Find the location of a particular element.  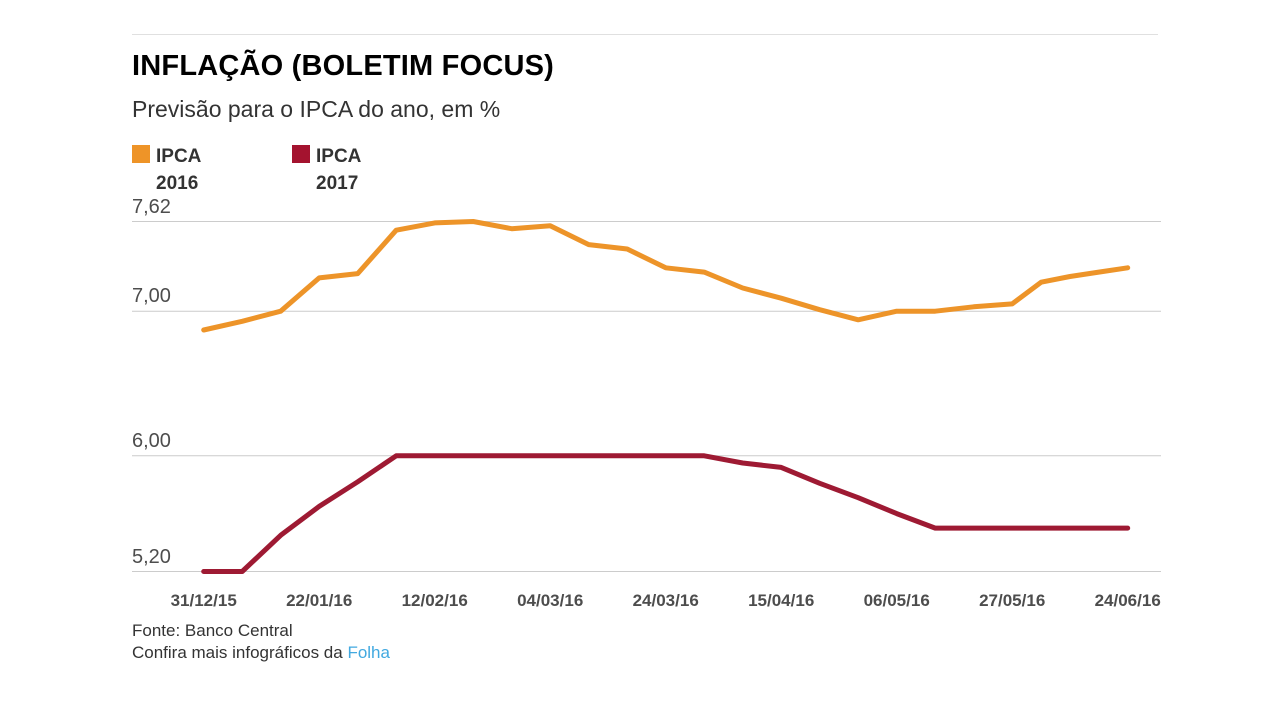

x-tick-label-31-12-15: 31/12/15 is located at coordinates (203, 600).